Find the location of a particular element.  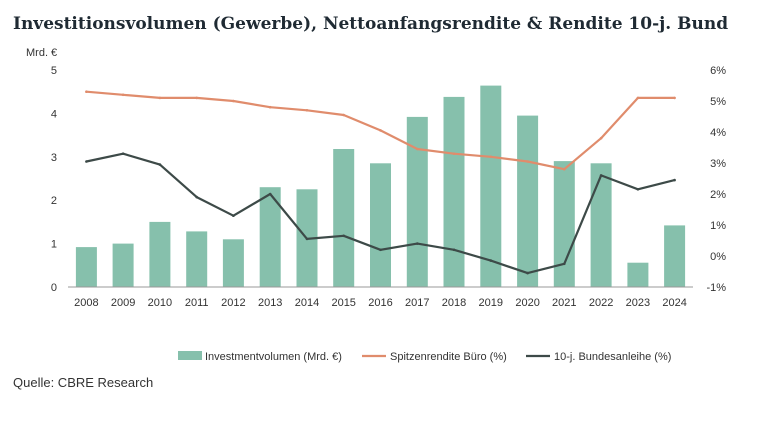

point-1-2020 is located at coordinates (527, 161).